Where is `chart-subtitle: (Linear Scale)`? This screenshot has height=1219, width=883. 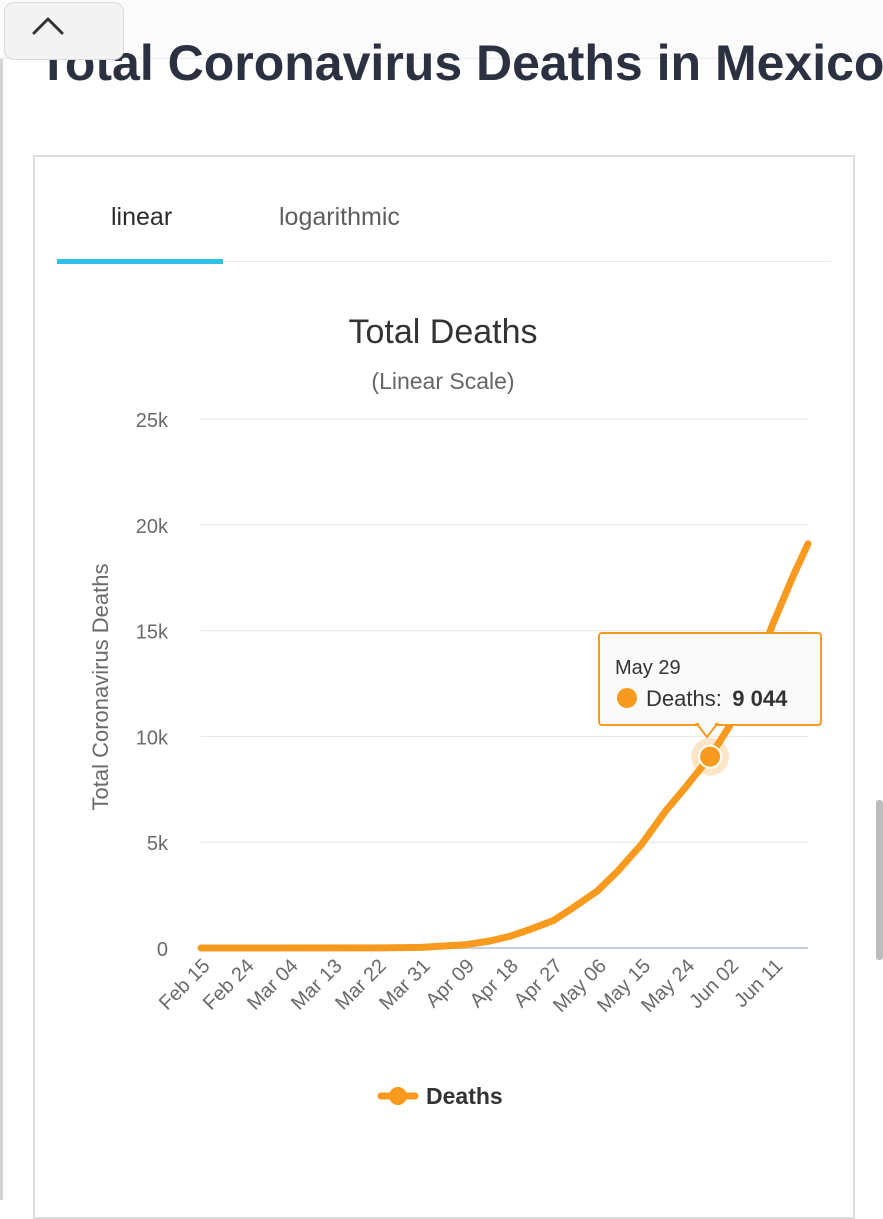
chart-subtitle: (Linear Scale) is located at coordinates (442, 381).